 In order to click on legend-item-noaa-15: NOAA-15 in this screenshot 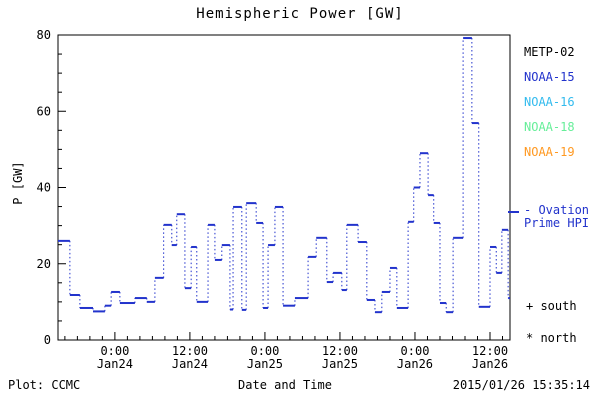, I will do `click(549, 77)`.